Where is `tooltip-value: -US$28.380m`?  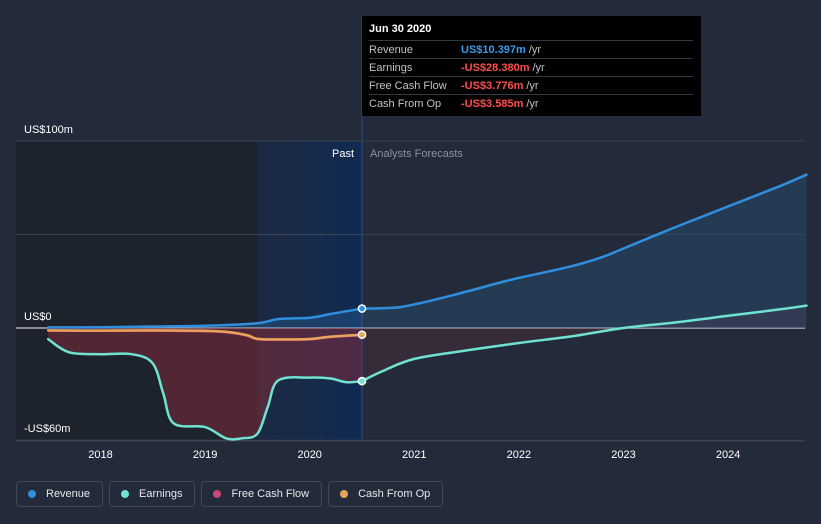
tooltip-value: -US$28.380m is located at coordinates (495, 67).